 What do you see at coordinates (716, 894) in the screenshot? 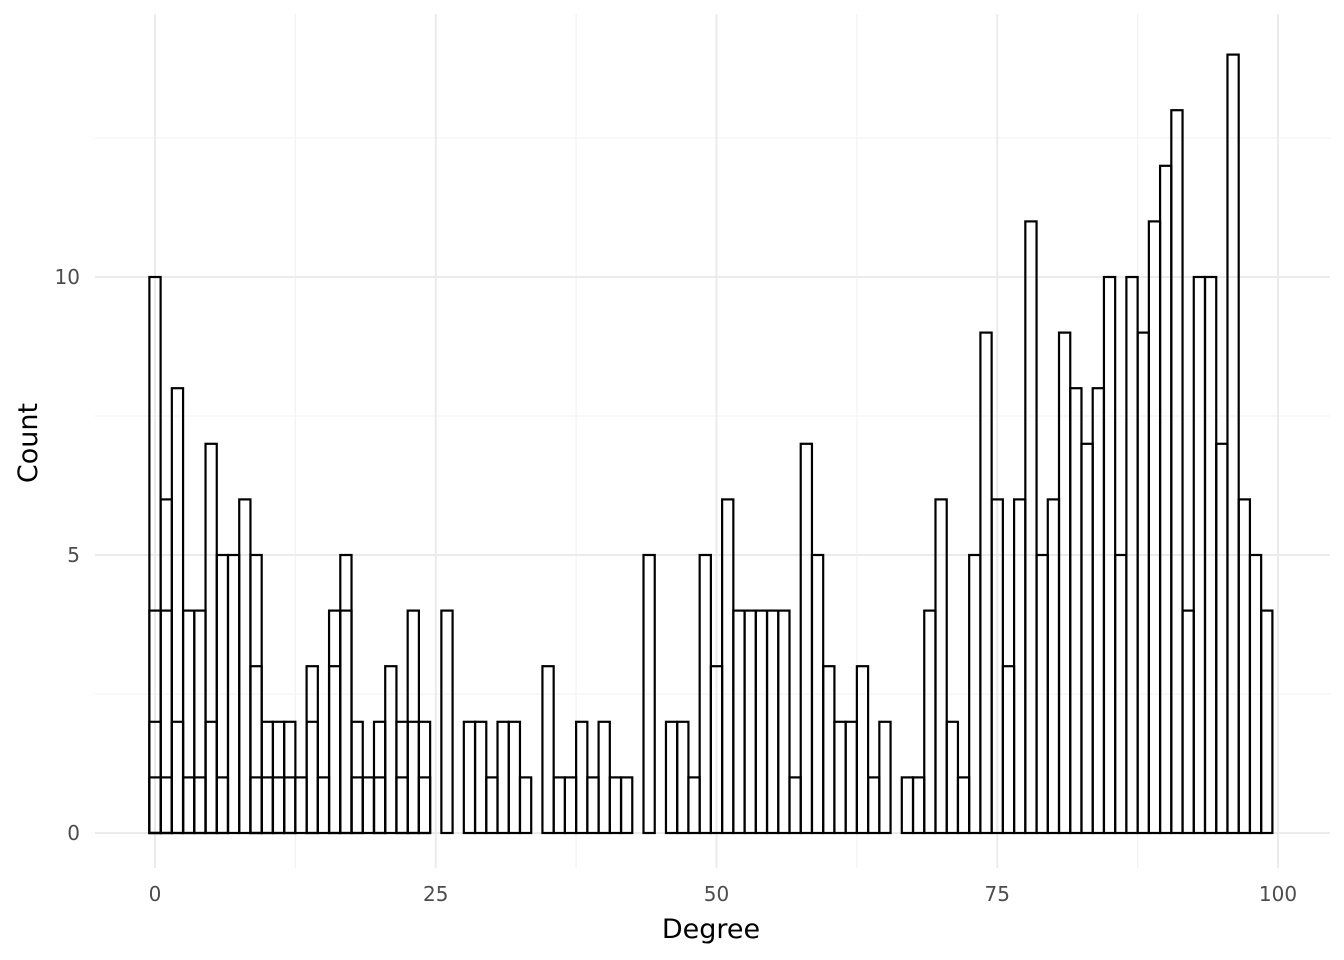
I see `x-tick-label: 50` at bounding box center [716, 894].